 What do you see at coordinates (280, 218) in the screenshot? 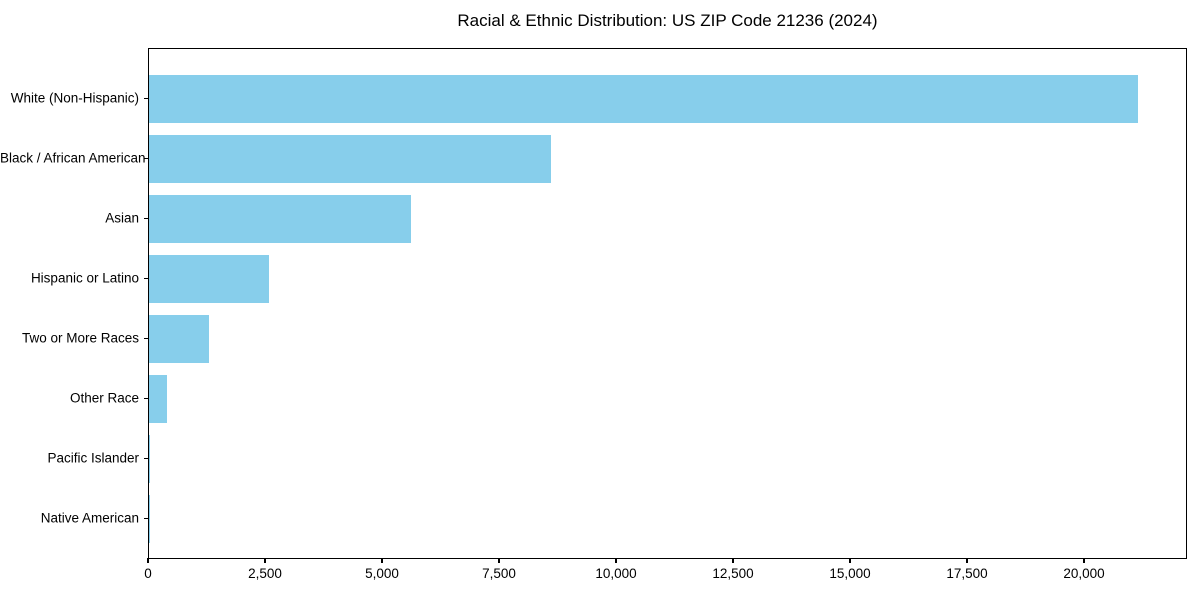
I see `bar-asian` at bounding box center [280, 218].